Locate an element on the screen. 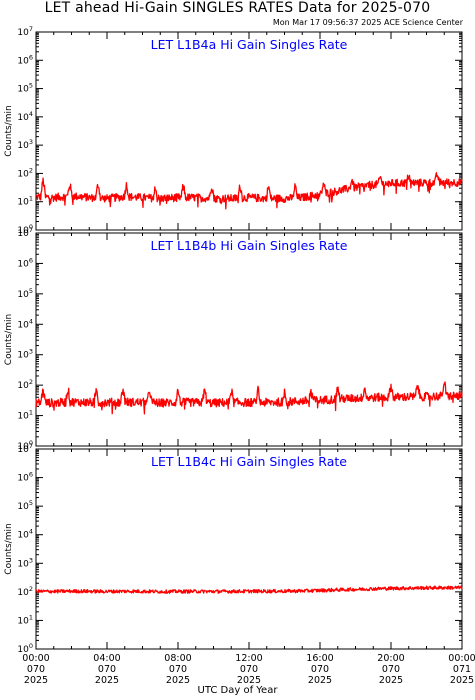 The height and width of the screenshot is (700, 475). x-tick-time: 20:00 is located at coordinates (390, 658).